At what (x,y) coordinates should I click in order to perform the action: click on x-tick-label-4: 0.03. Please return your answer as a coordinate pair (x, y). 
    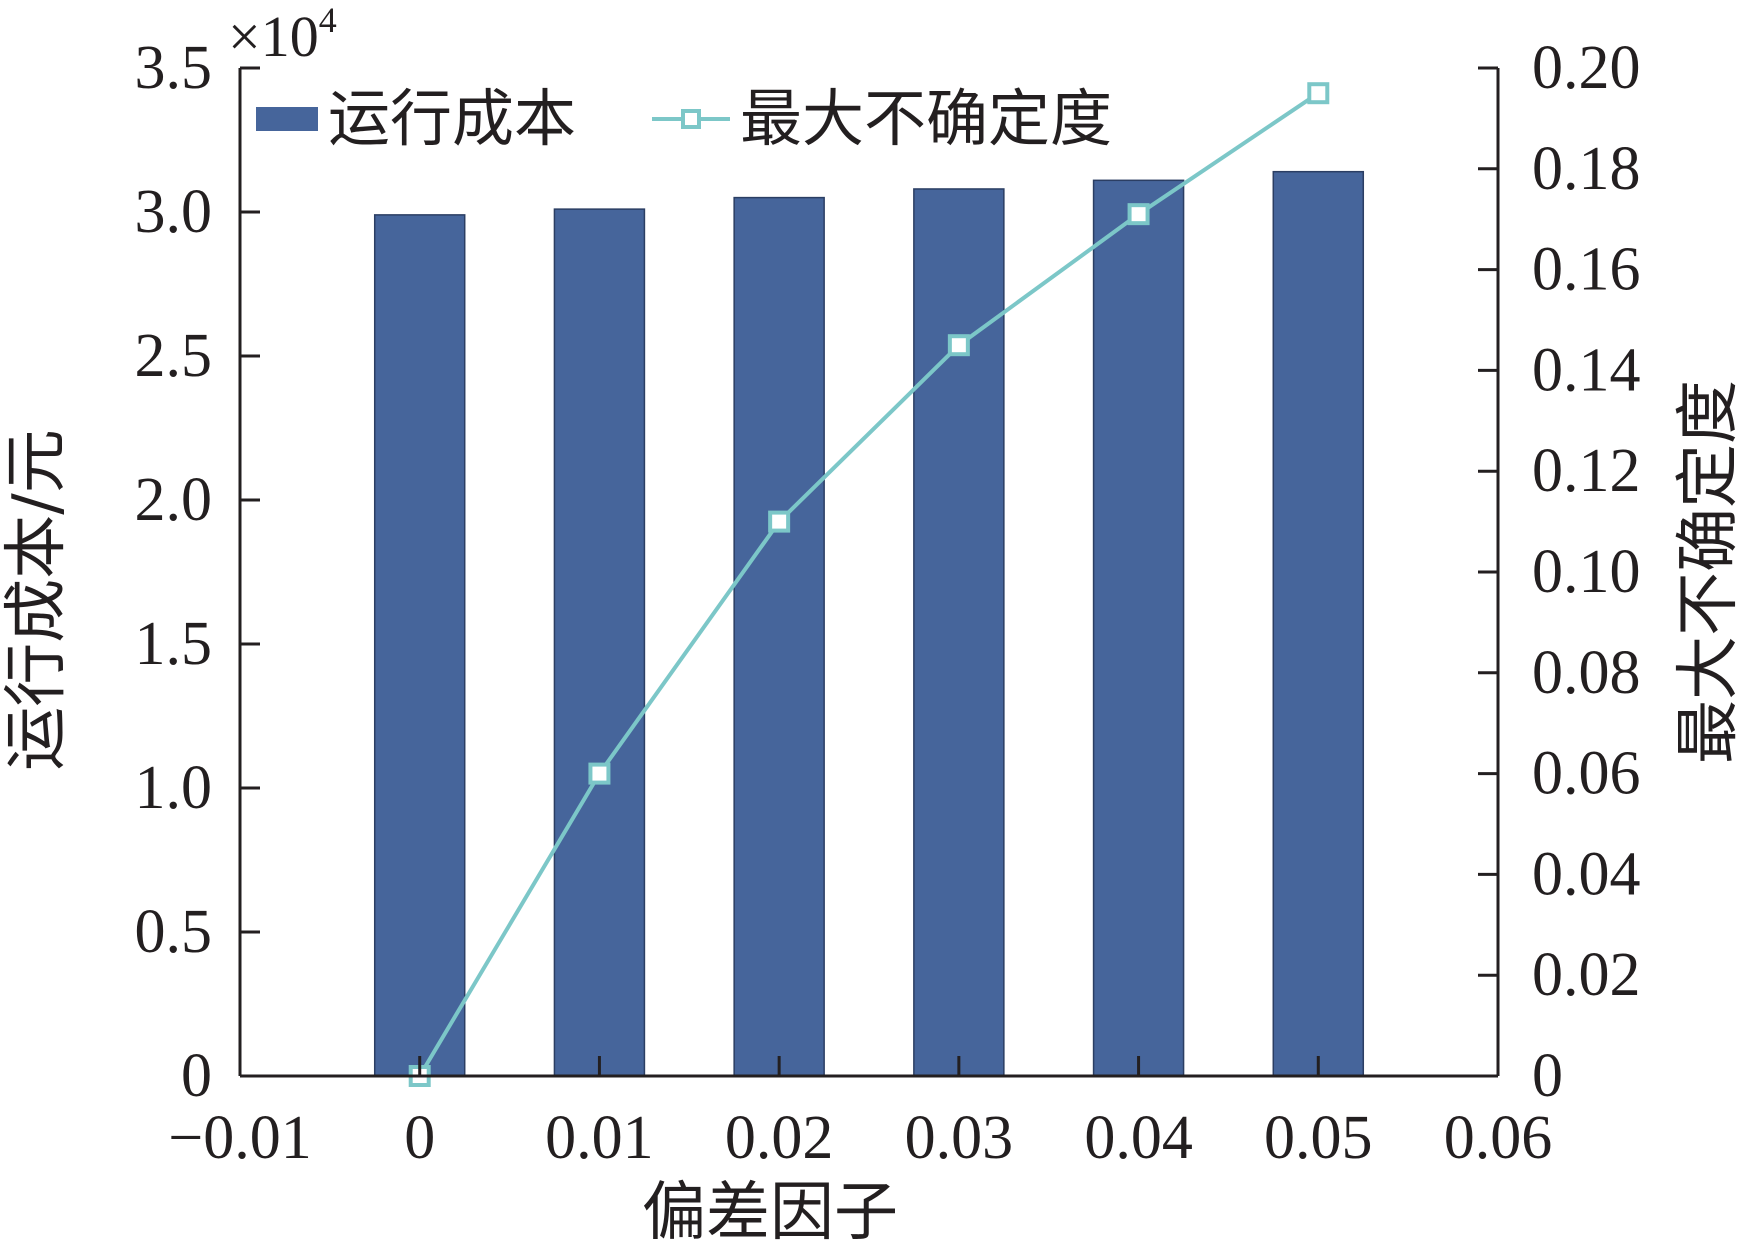
    Looking at the image, I should click on (959, 1138).